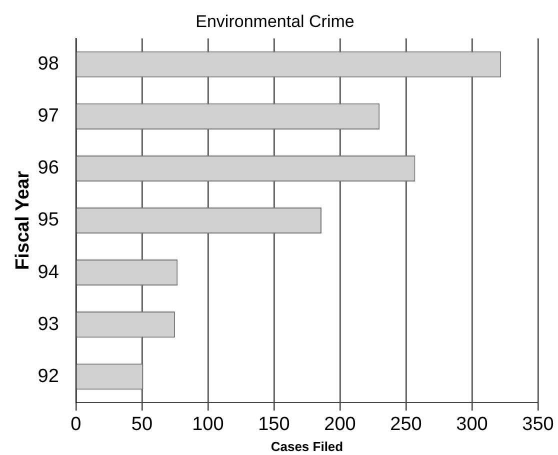  I want to click on x-tick-label: 300, so click(472, 425).